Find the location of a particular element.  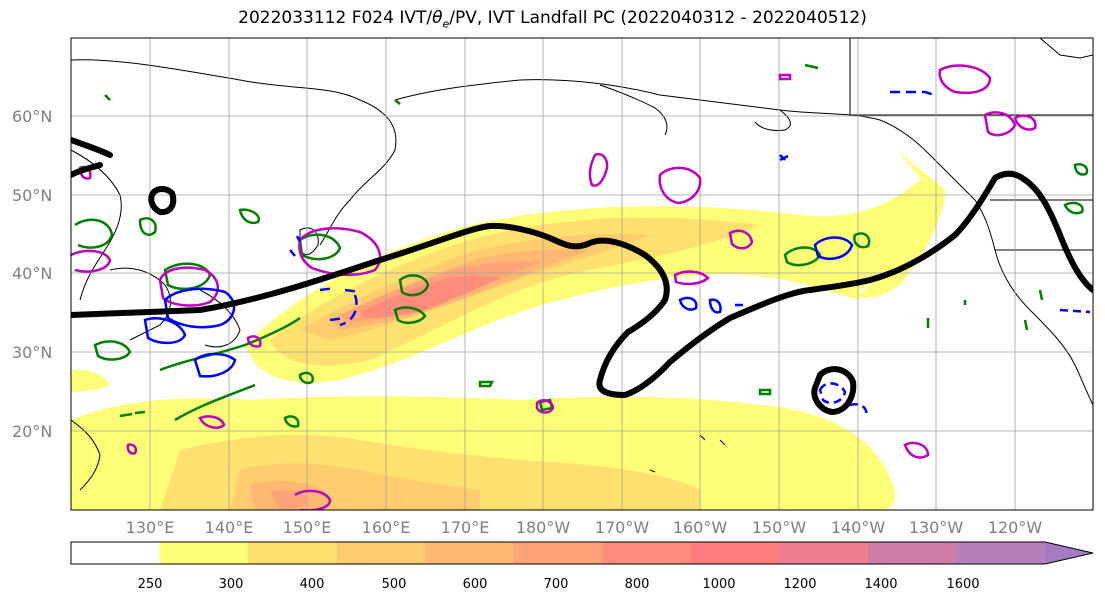

lon-label: 160°E is located at coordinates (386, 527).